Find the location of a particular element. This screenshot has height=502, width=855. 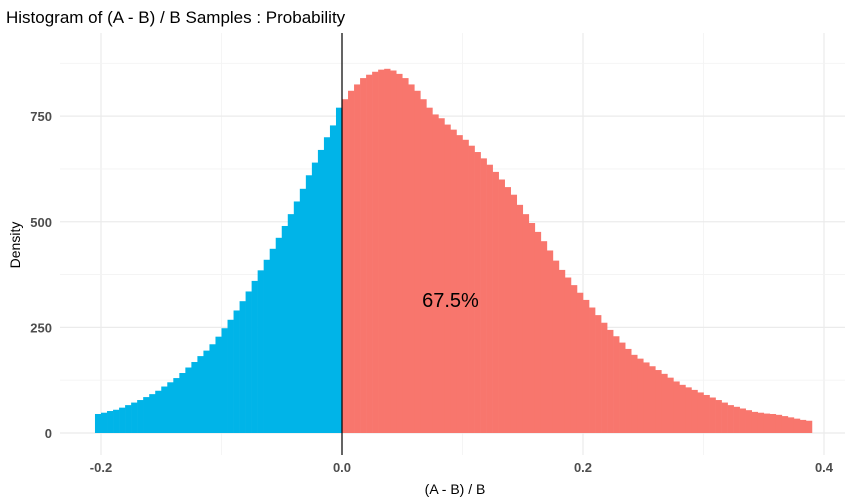

y-tick-labels: 0 250 500 750 is located at coordinates (41, 275).